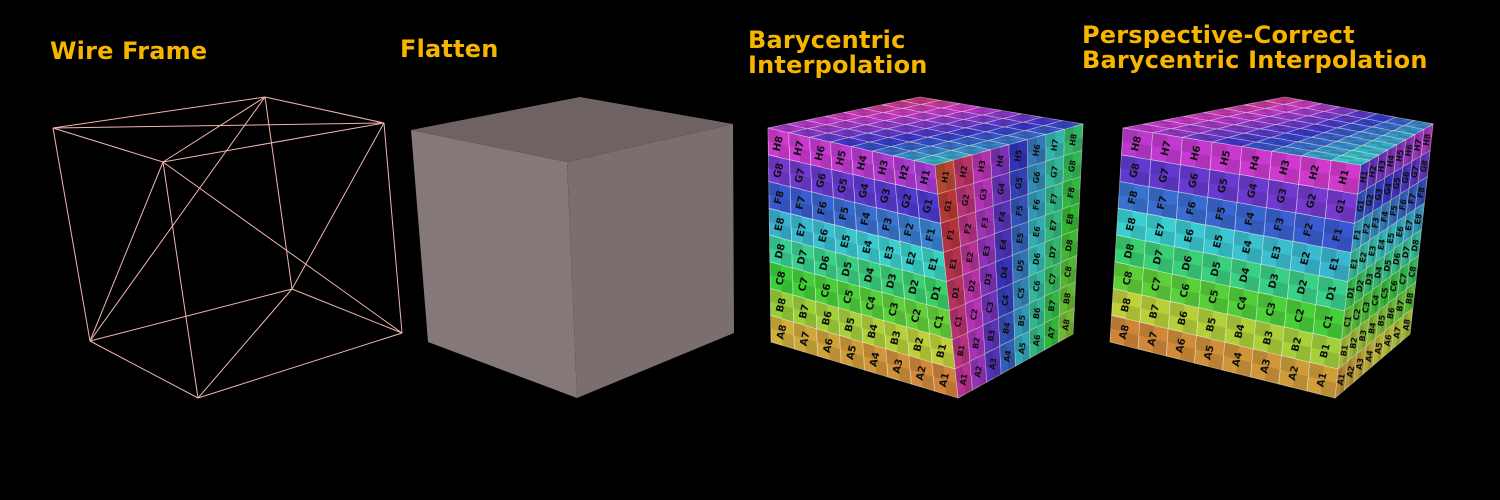 The image size is (1500, 500). I want to click on texture-cell-label: E3, so click(890, 253).